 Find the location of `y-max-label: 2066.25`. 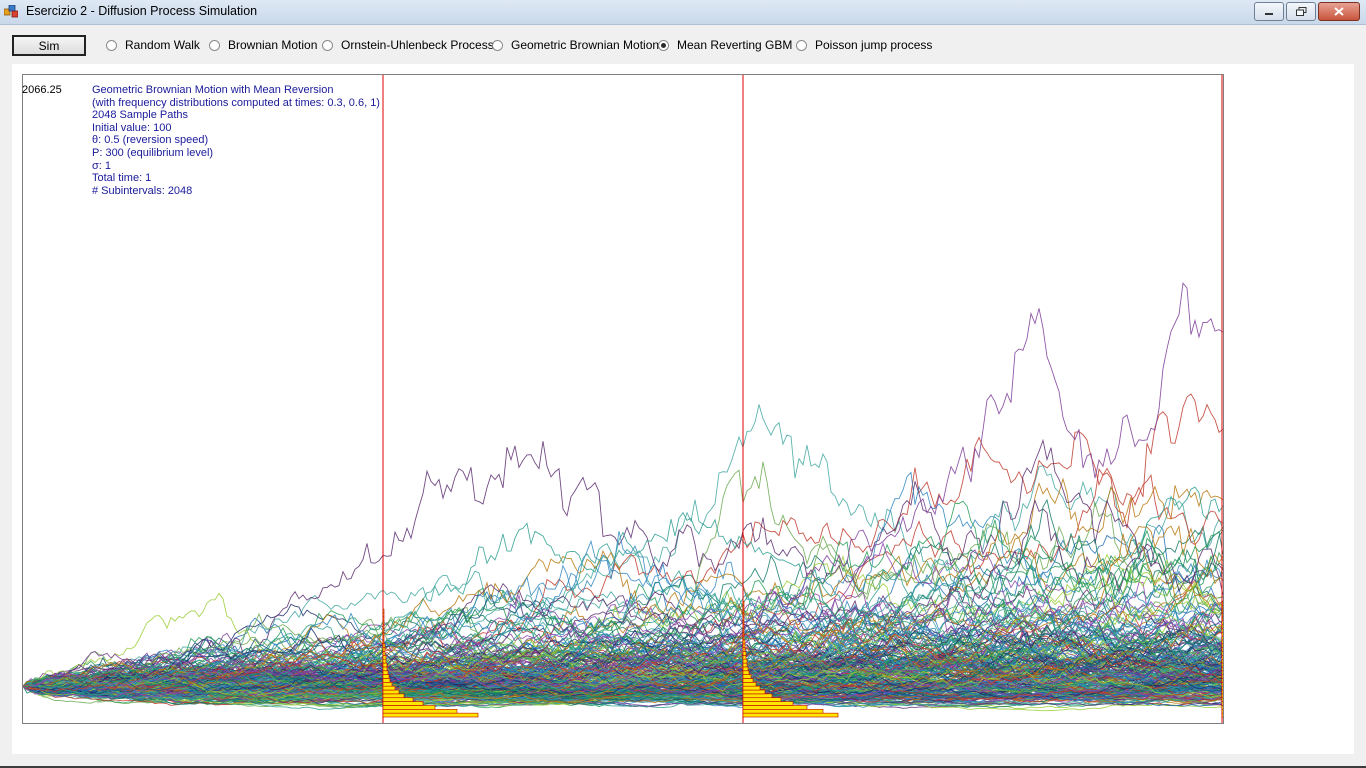

y-max-label: 2066.25 is located at coordinates (42, 90).